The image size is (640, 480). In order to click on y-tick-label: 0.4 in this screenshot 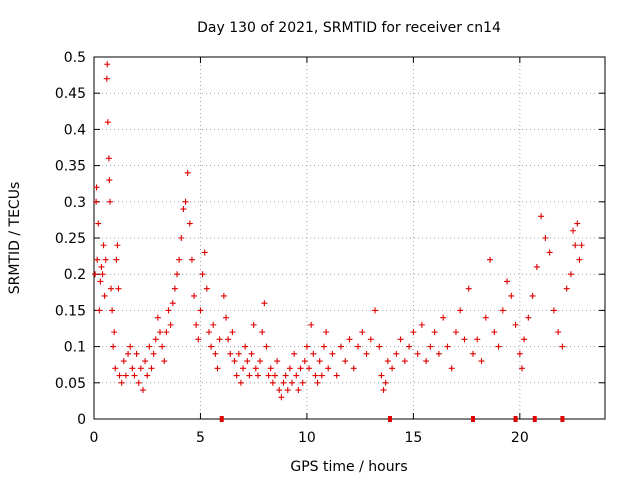, I will do `click(75, 130)`.